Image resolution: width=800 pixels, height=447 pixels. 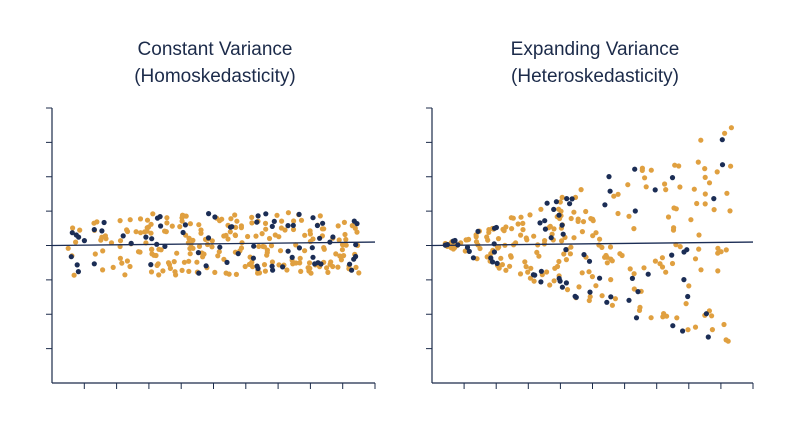 I want to click on left-chart-title-line2: (Homoskedasticity), so click(x=215, y=76).